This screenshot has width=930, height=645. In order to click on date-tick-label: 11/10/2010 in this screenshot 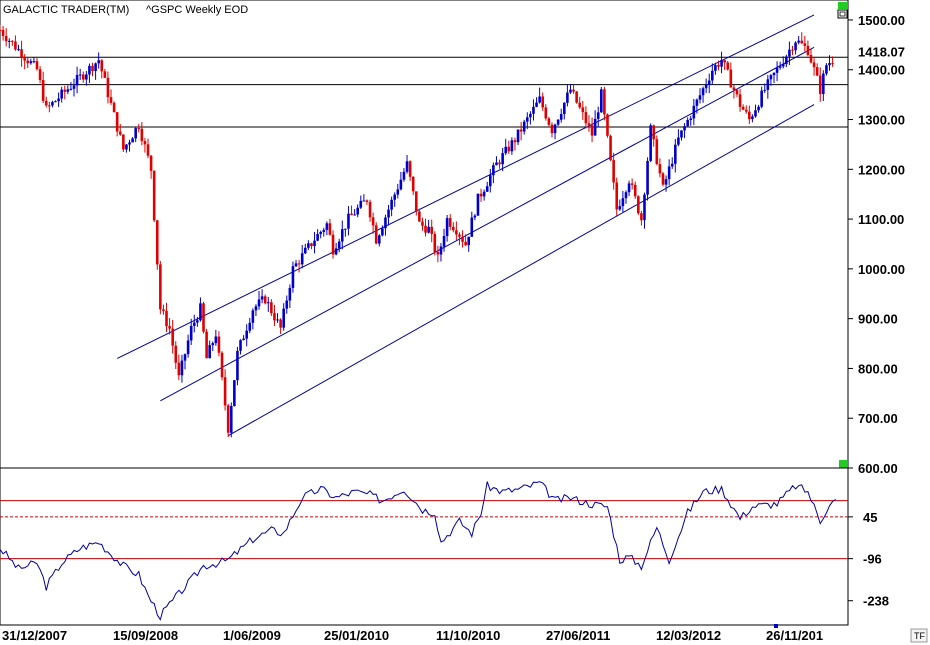, I will do `click(468, 635)`.